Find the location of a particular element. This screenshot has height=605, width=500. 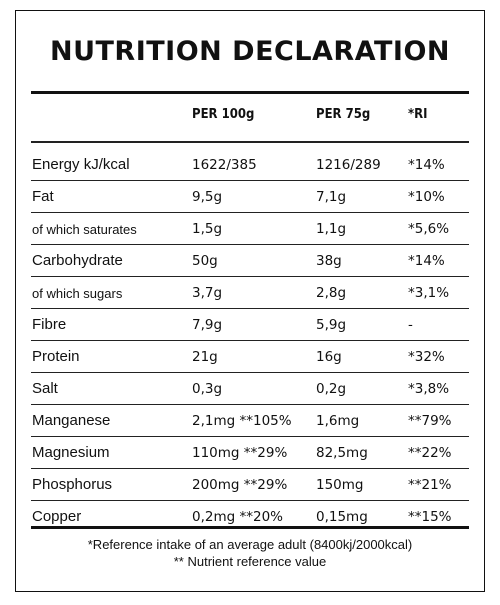

value-per-75g: 150mg is located at coordinates (340, 485).